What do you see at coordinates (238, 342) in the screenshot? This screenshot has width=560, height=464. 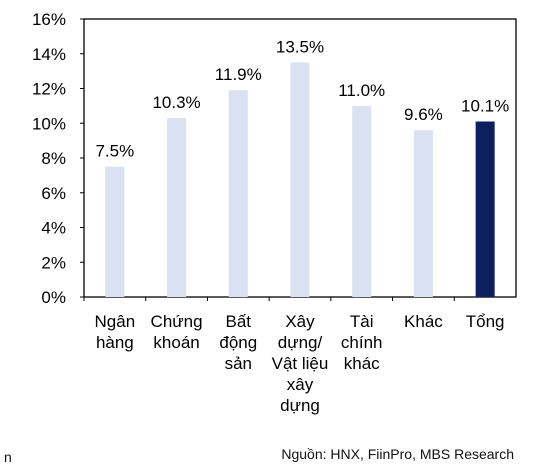 I see `category-label: động` at bounding box center [238, 342].